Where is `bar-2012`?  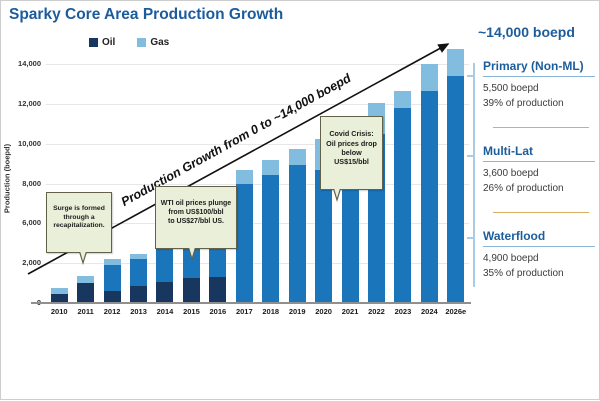
bar-2012 is located at coordinates (112, 280).